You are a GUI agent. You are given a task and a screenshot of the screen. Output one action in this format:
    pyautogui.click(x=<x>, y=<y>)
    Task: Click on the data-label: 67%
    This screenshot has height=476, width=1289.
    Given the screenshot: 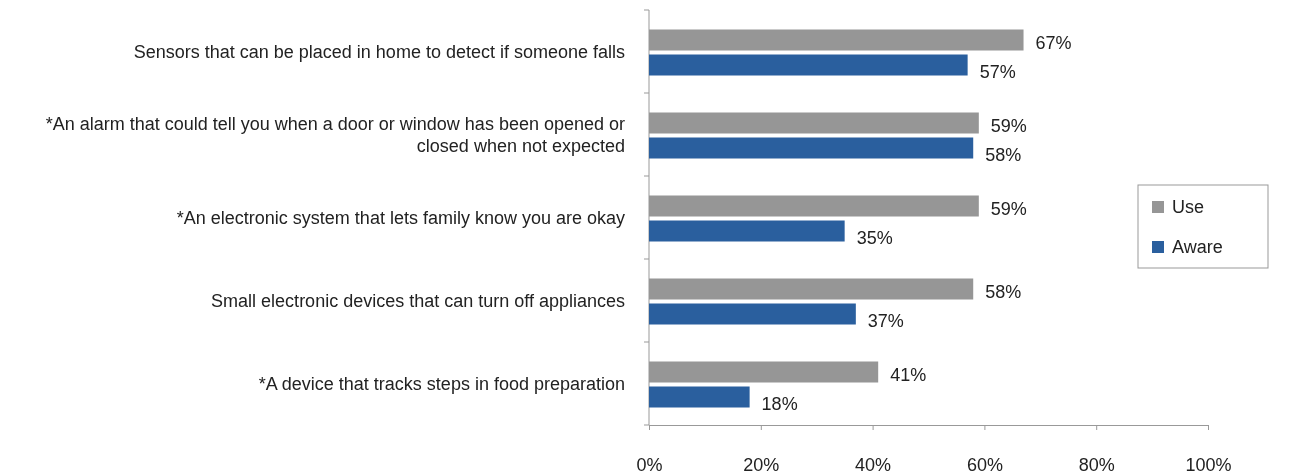 What is the action you would take?
    pyautogui.click(x=1053, y=42)
    